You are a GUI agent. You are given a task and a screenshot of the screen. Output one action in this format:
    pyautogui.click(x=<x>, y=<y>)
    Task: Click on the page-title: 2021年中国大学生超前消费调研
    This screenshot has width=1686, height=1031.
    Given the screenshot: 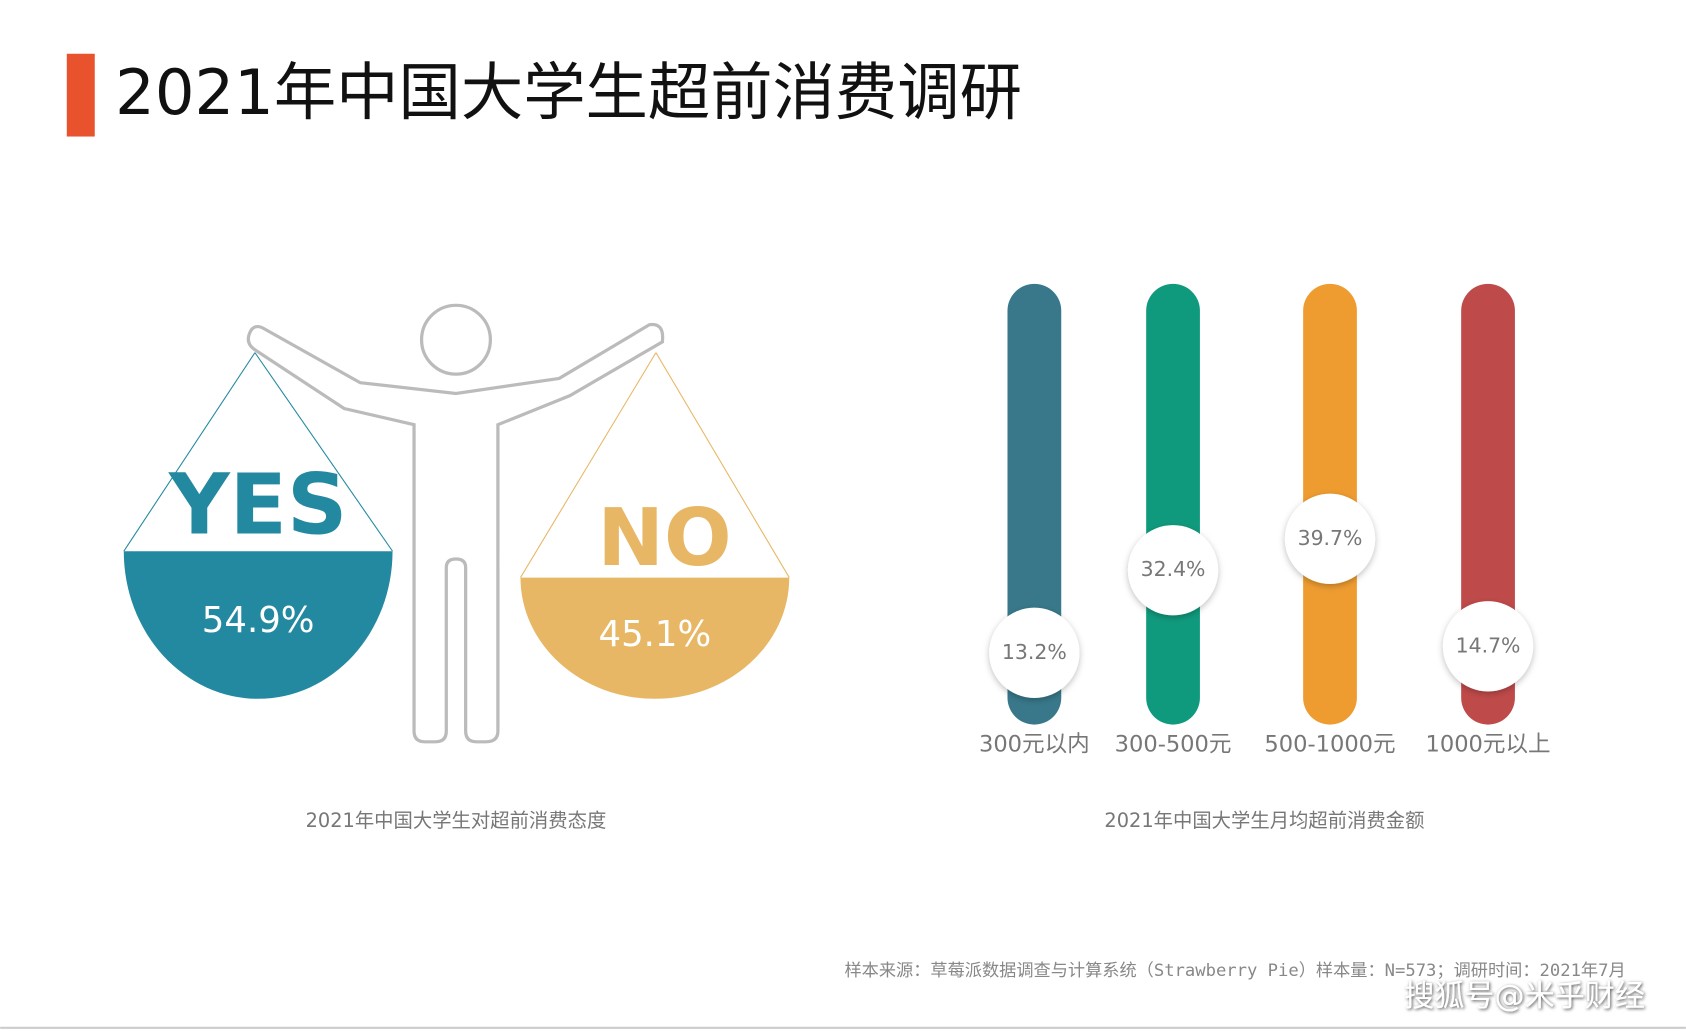 What is the action you would take?
    pyautogui.click(x=568, y=92)
    